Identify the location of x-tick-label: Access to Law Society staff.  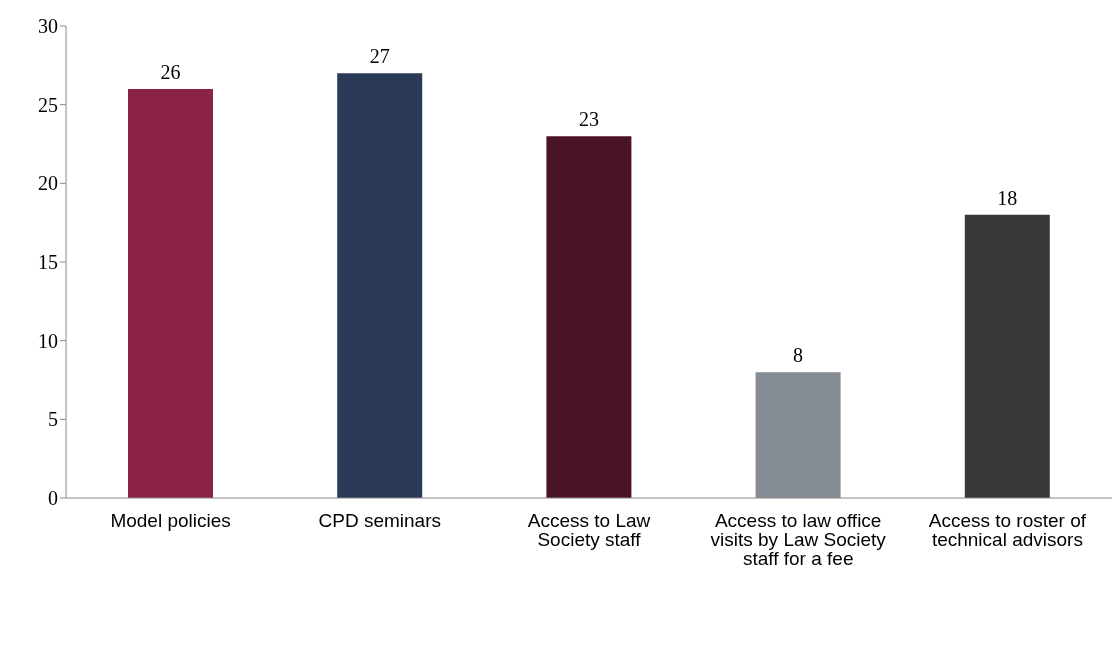
(589, 530).